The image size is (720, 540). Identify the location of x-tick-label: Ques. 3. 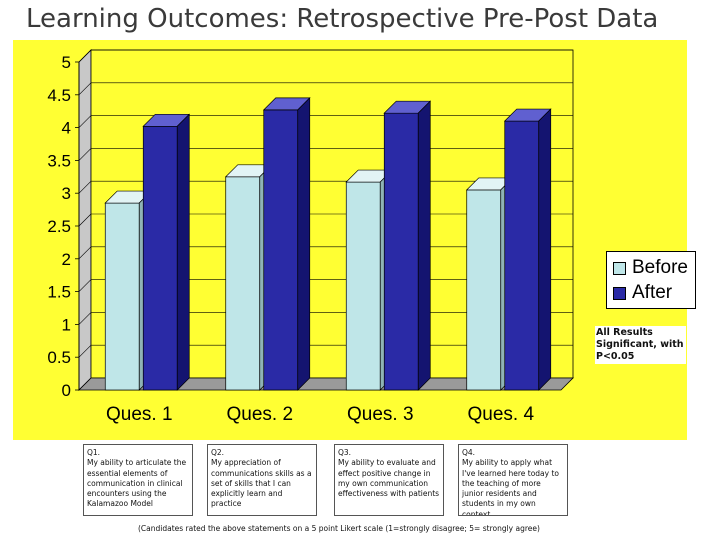
(380, 414).